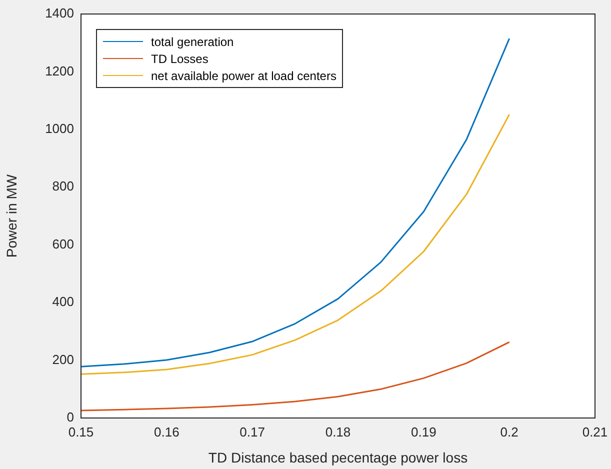 Image resolution: width=611 pixels, height=469 pixels. What do you see at coordinates (192, 41) in the screenshot?
I see `legend-label: total generation` at bounding box center [192, 41].